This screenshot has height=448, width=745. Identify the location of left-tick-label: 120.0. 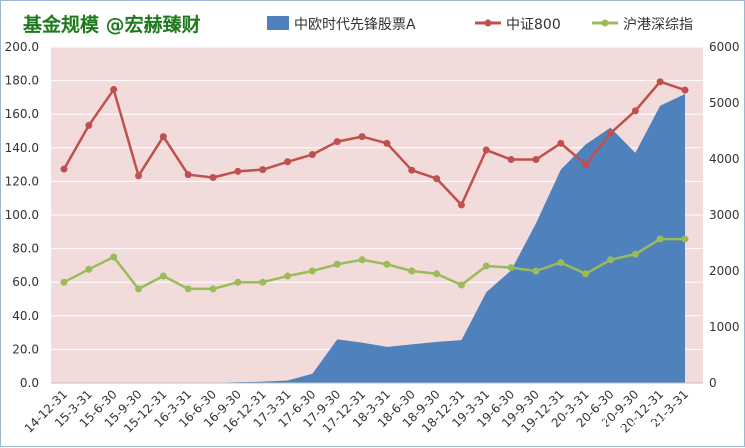
(22, 181).